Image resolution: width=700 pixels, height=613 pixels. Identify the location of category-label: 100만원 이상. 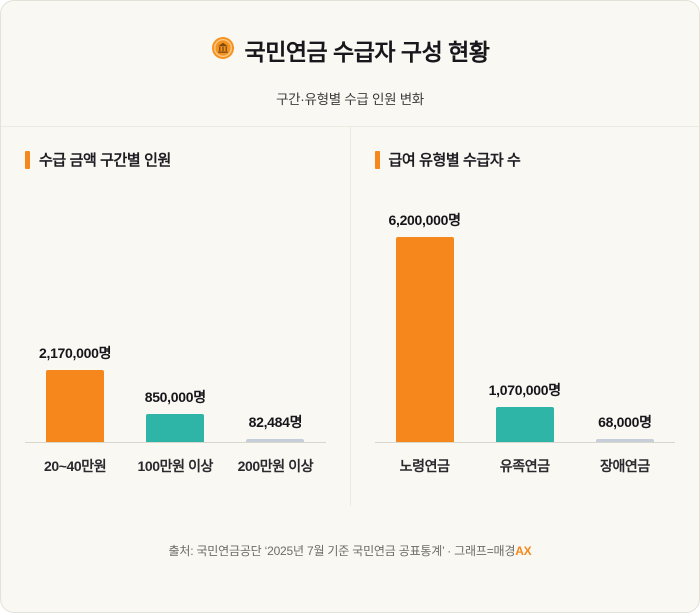
(175, 466).